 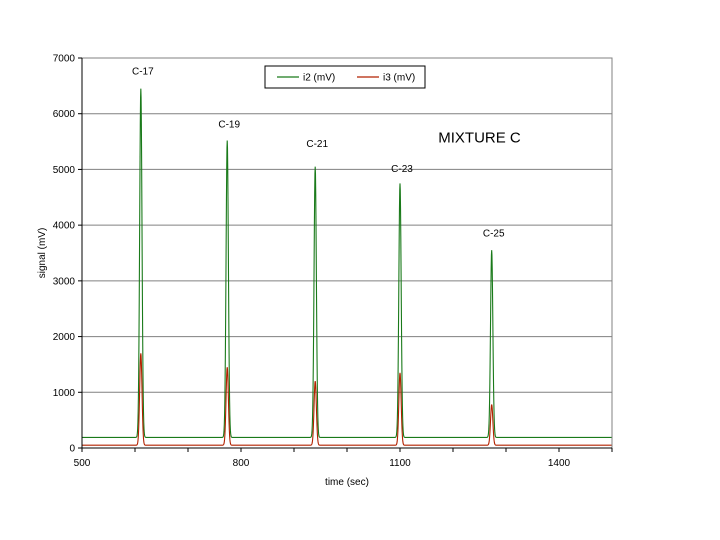 I want to click on peak-label: C-25, so click(x=494, y=233).